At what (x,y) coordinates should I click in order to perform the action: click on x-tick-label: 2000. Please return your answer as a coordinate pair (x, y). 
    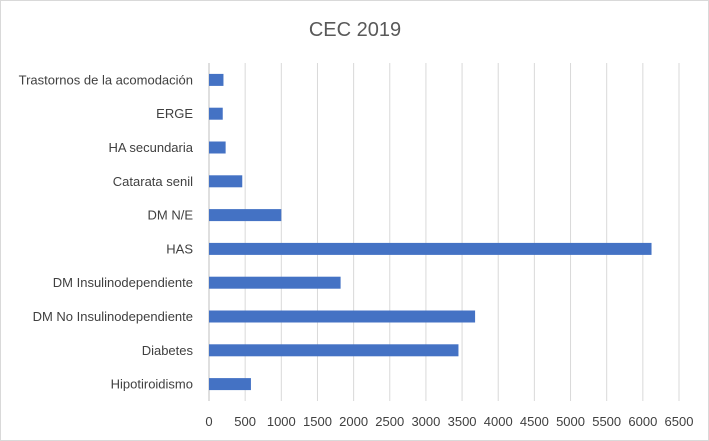
    Looking at the image, I should click on (353, 421).